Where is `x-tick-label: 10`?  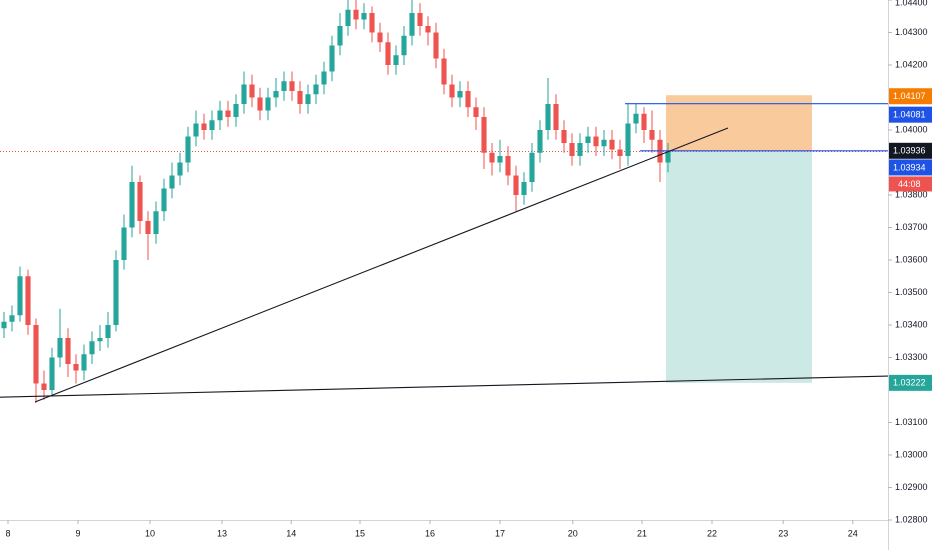
x-tick-label: 10 is located at coordinates (150, 533).